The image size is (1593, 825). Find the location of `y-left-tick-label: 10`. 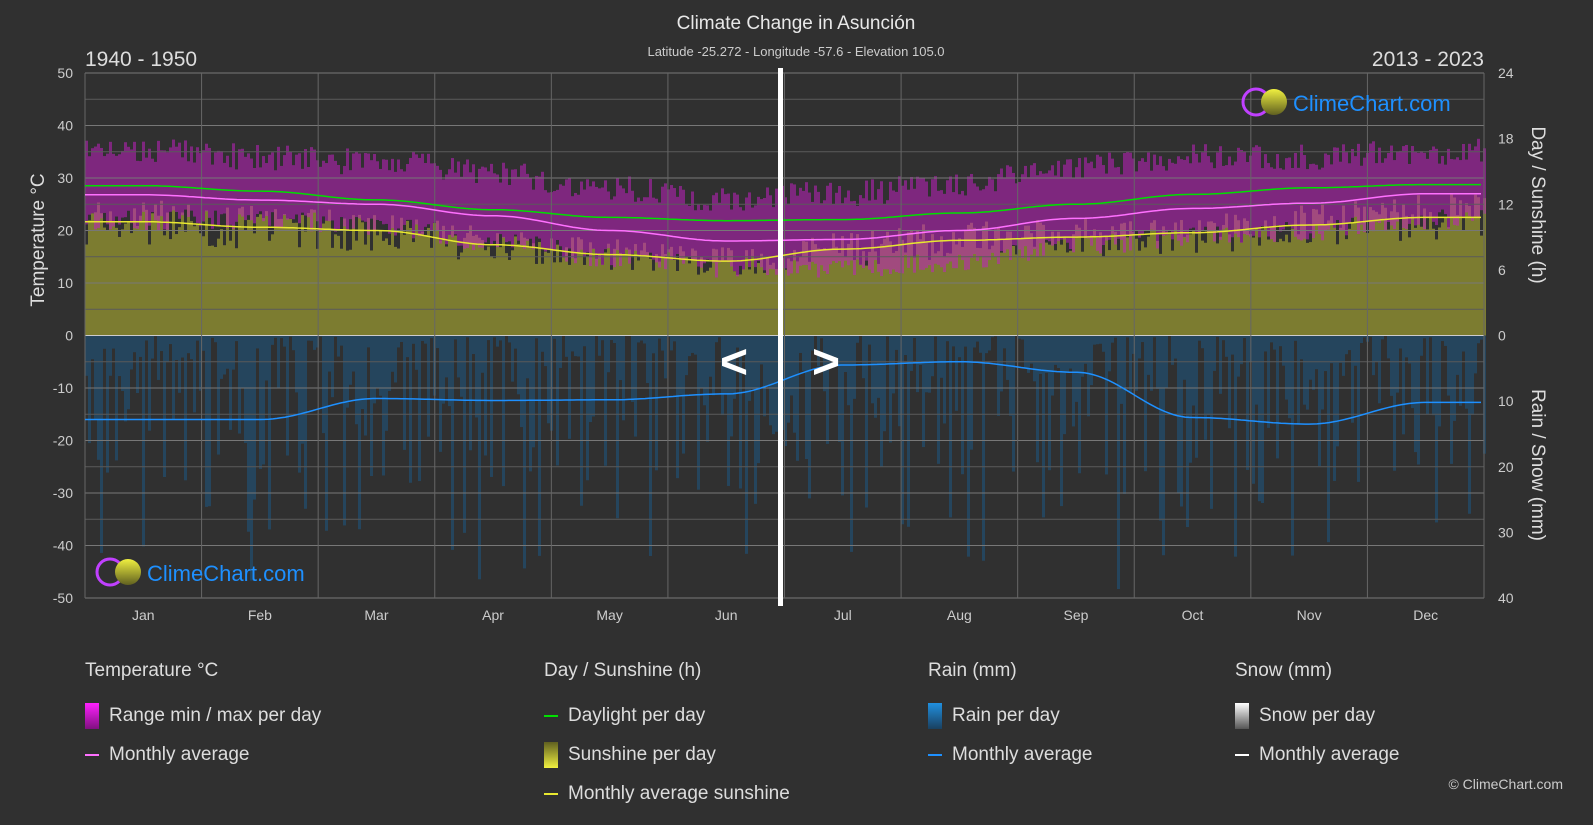

y-left-tick-label: 10 is located at coordinates (65, 283).